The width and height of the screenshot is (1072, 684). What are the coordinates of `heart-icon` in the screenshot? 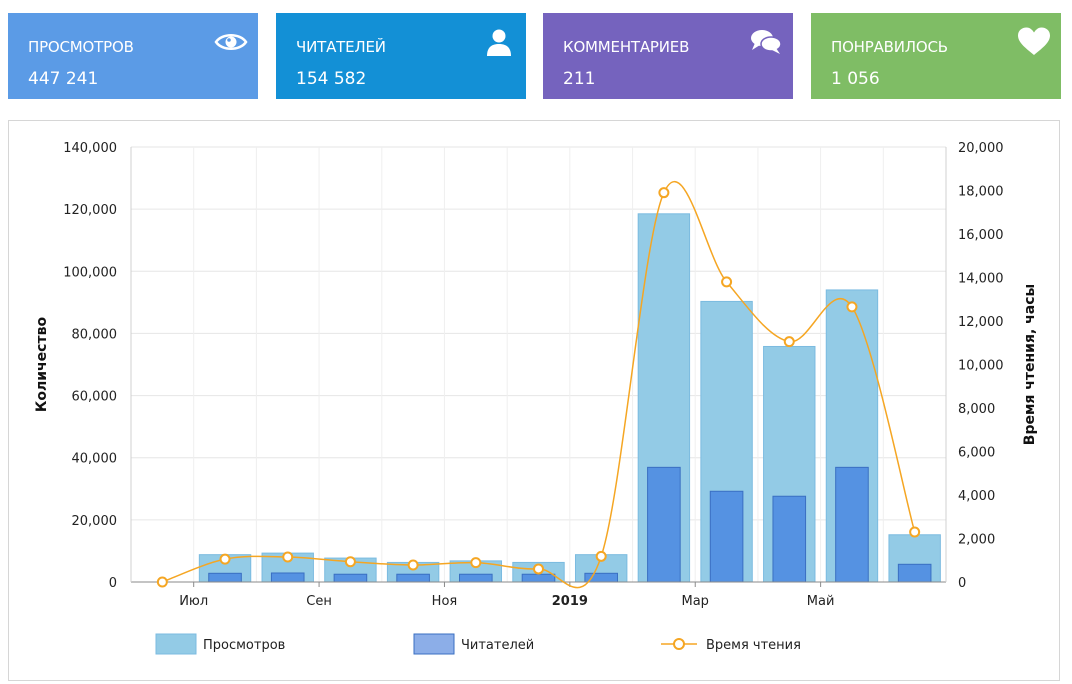 It's located at (1034, 42).